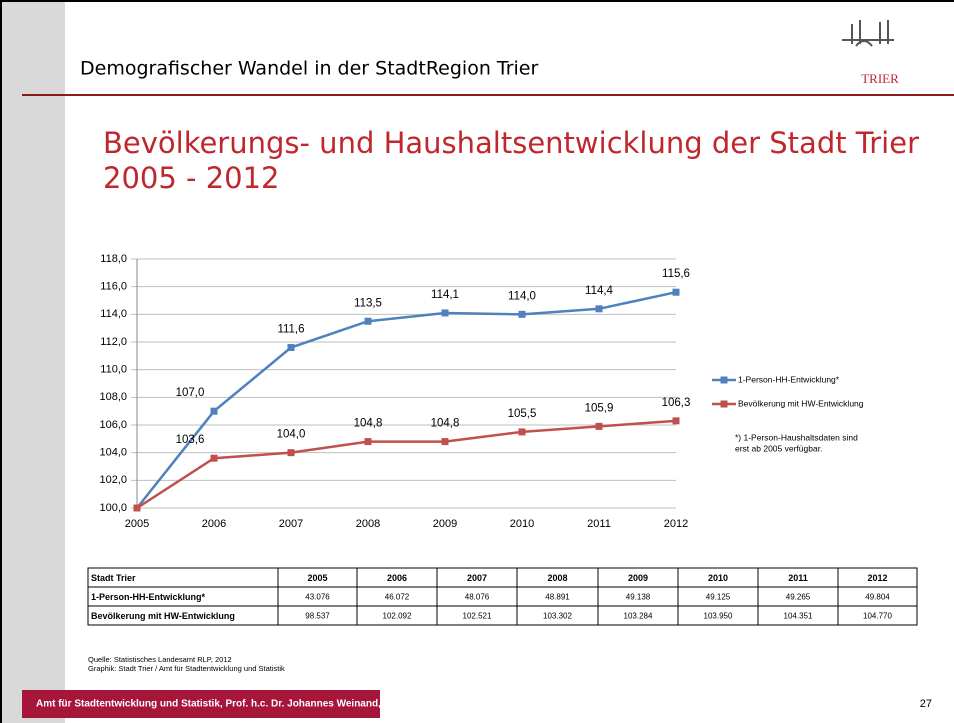  Describe the element at coordinates (509, 48) in the screenshot. I see `header-area` at that location.